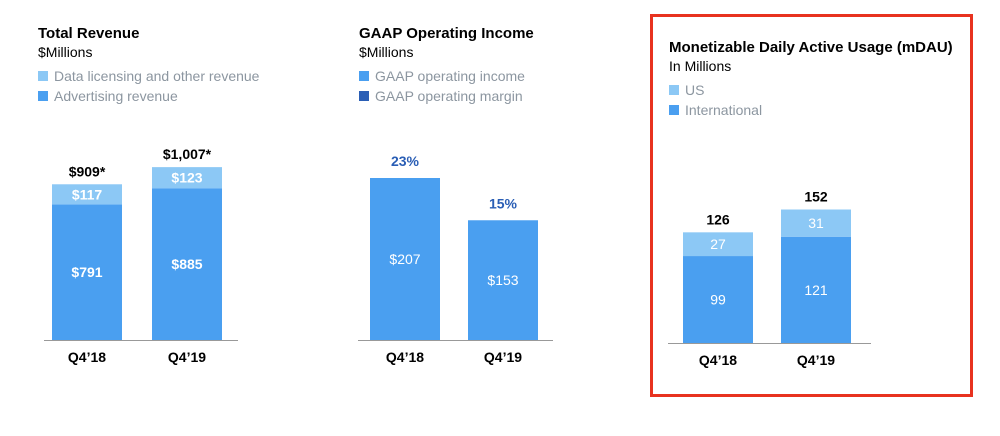 The width and height of the screenshot is (1000, 436). I want to click on legend-item-advertising: Advertising revenue, so click(148, 96).